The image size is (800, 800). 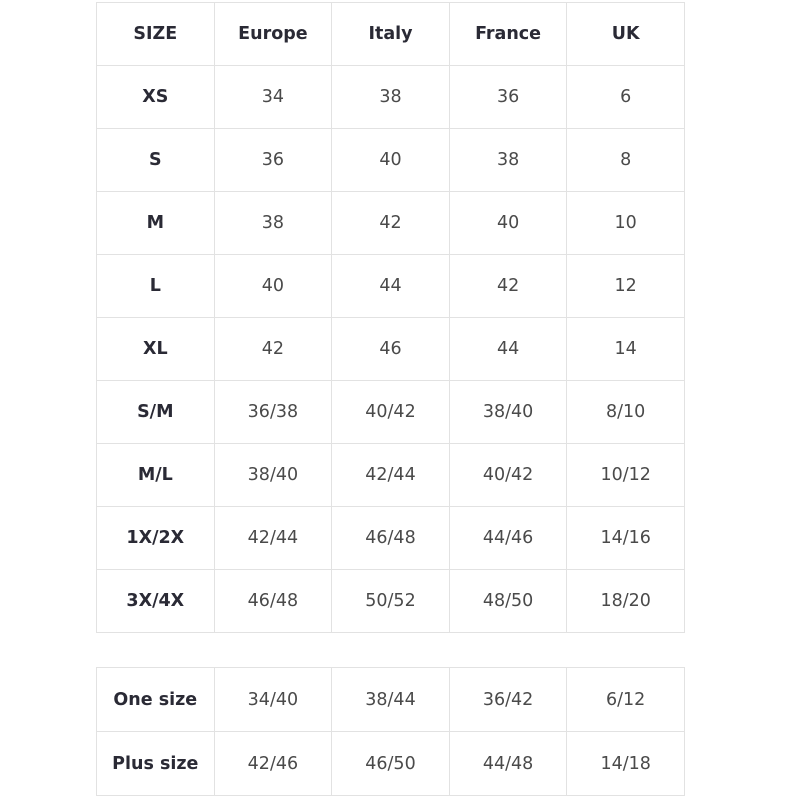 What do you see at coordinates (155, 763) in the screenshot?
I see `size-label-cell: Plus size` at bounding box center [155, 763].